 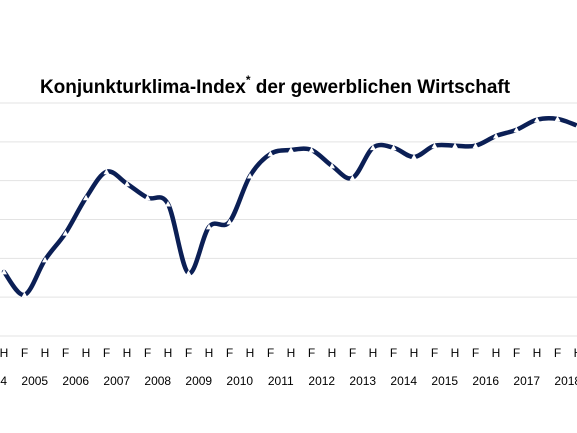 What do you see at coordinates (143, 87) in the screenshot?
I see `title-main: Konjunkturklima-Index` at bounding box center [143, 87].